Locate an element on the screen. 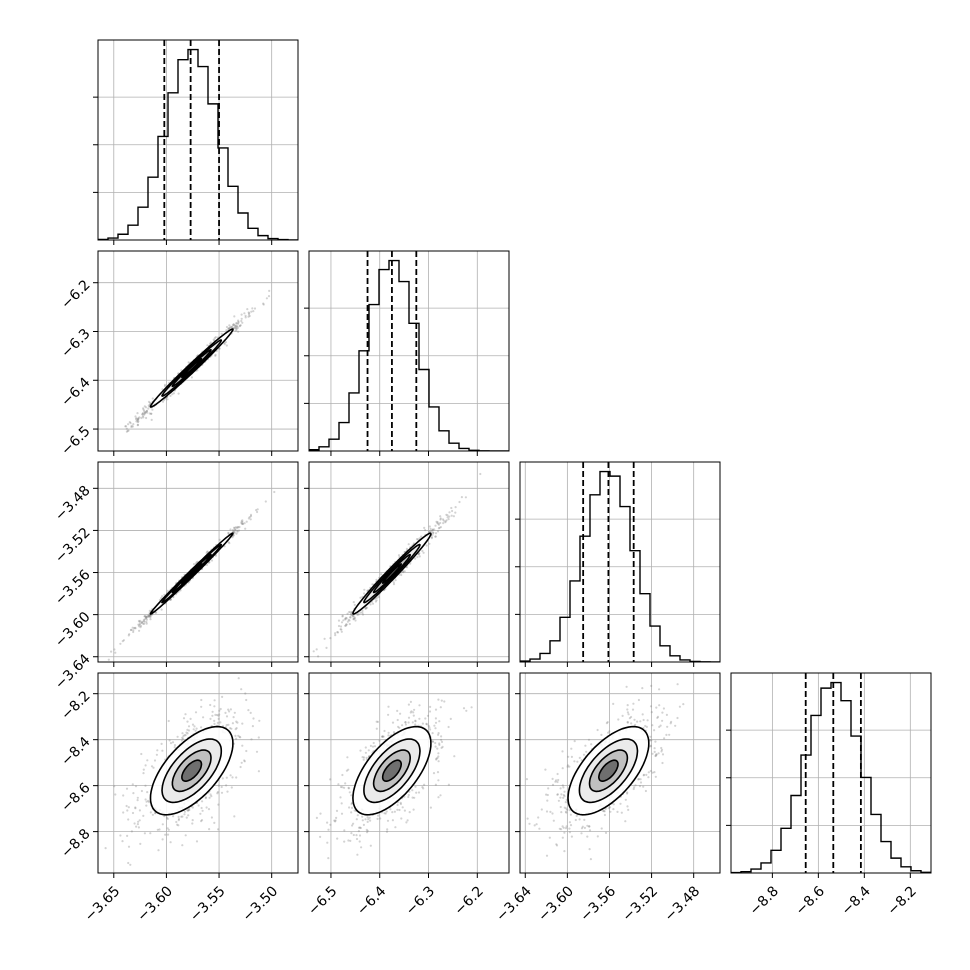  scatter-panel-2-0: −3.64−3.60−3.56−3.52−3.48 is located at coordinates (175, 577).